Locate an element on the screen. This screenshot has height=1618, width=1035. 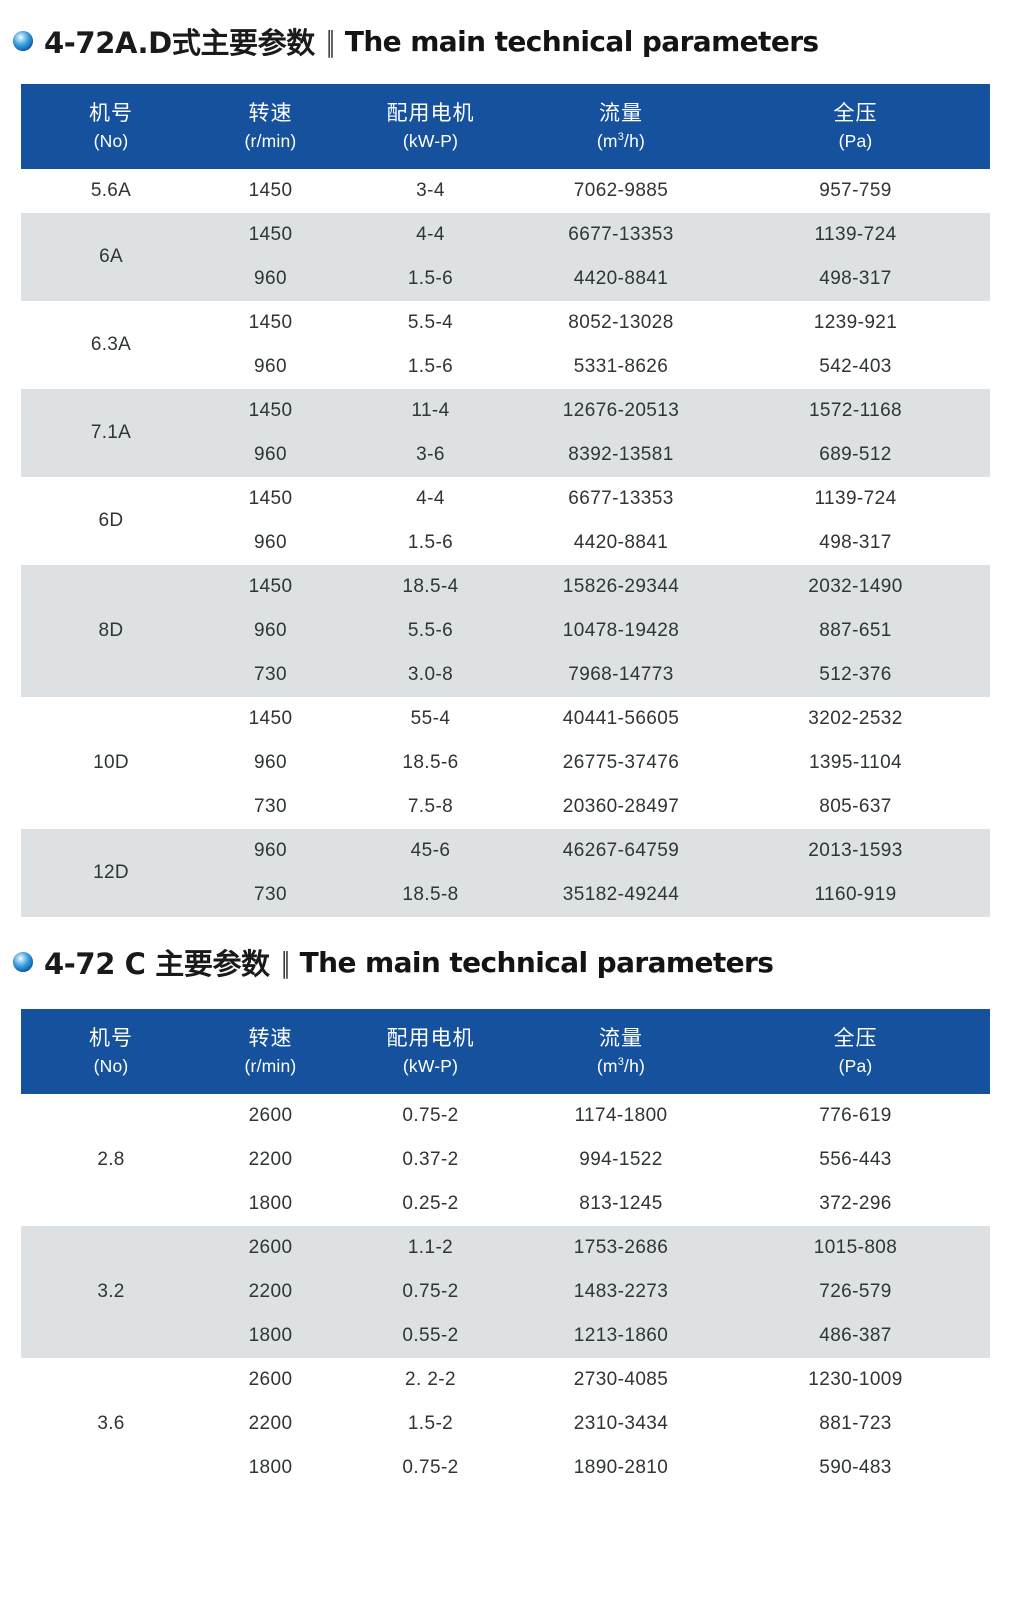
group-model-label: 10D is located at coordinates (111, 762).